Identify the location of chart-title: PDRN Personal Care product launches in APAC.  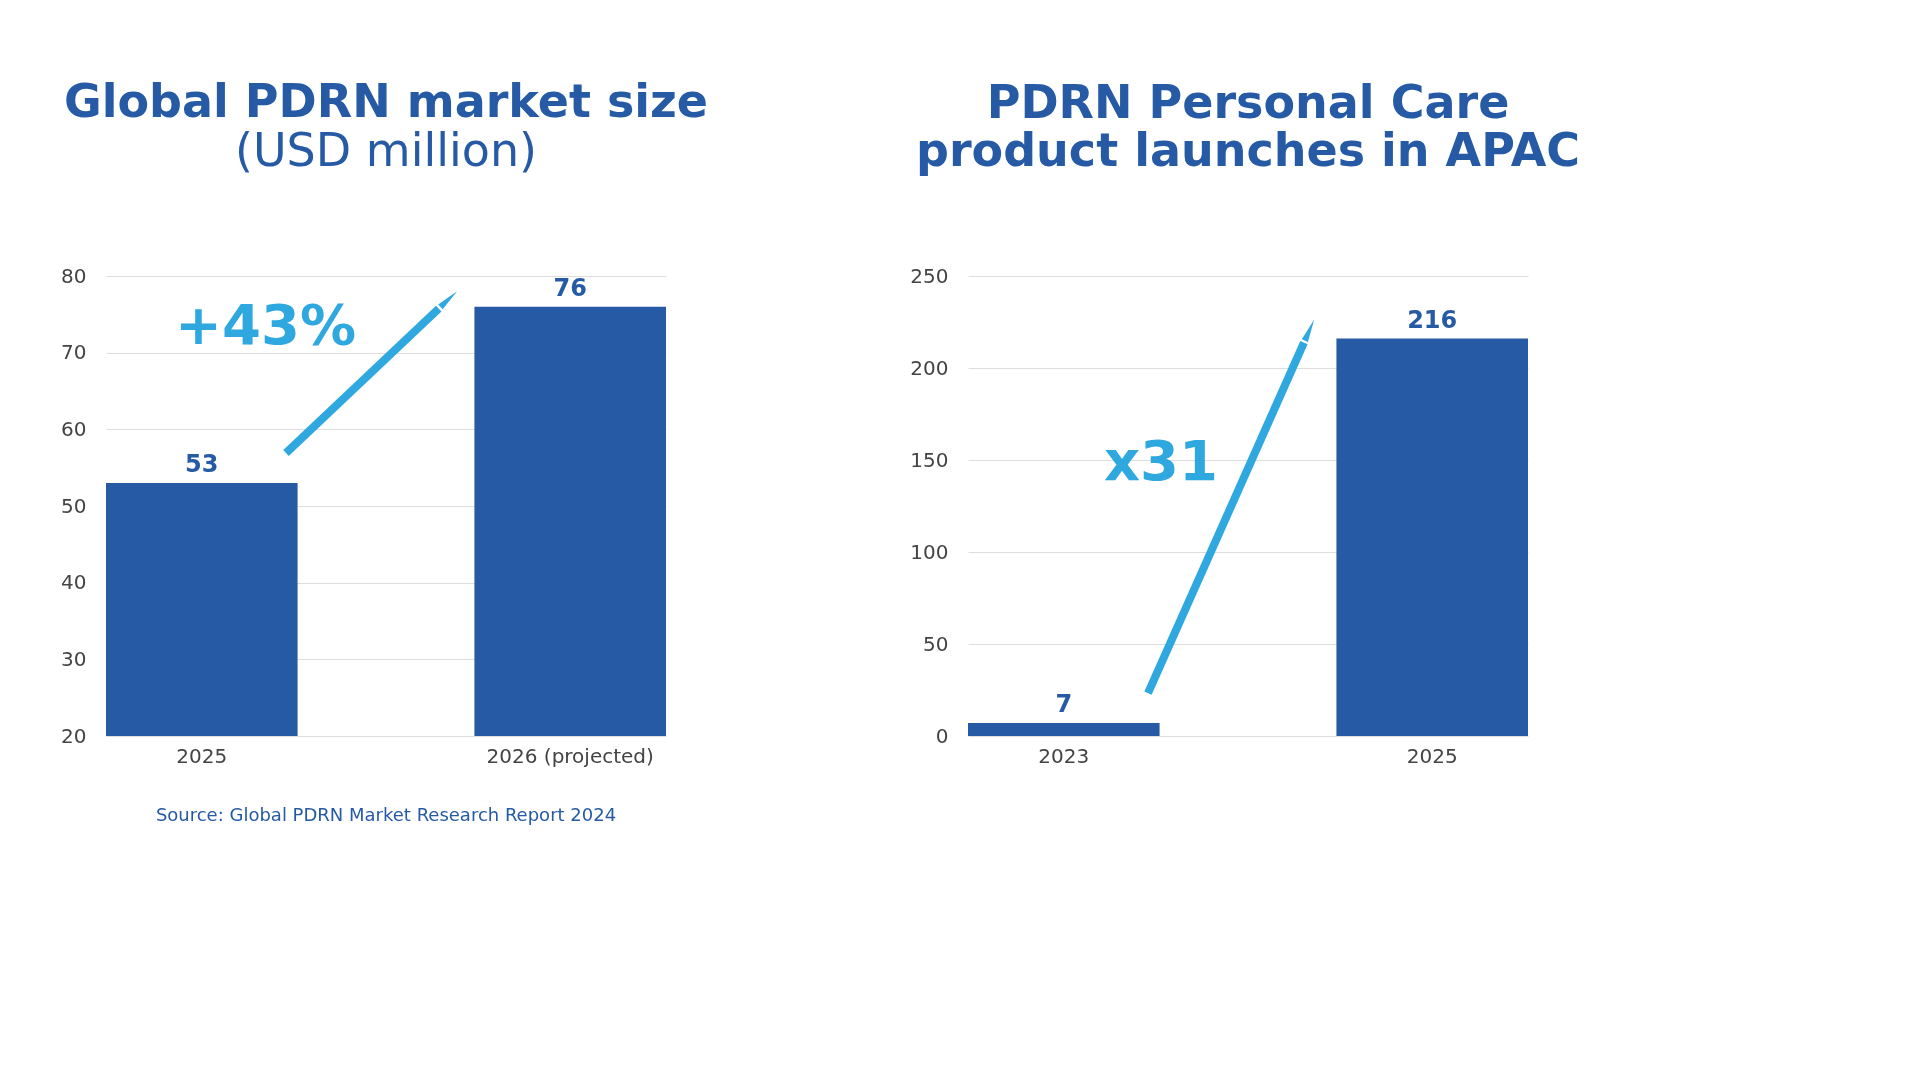
(1248, 126).